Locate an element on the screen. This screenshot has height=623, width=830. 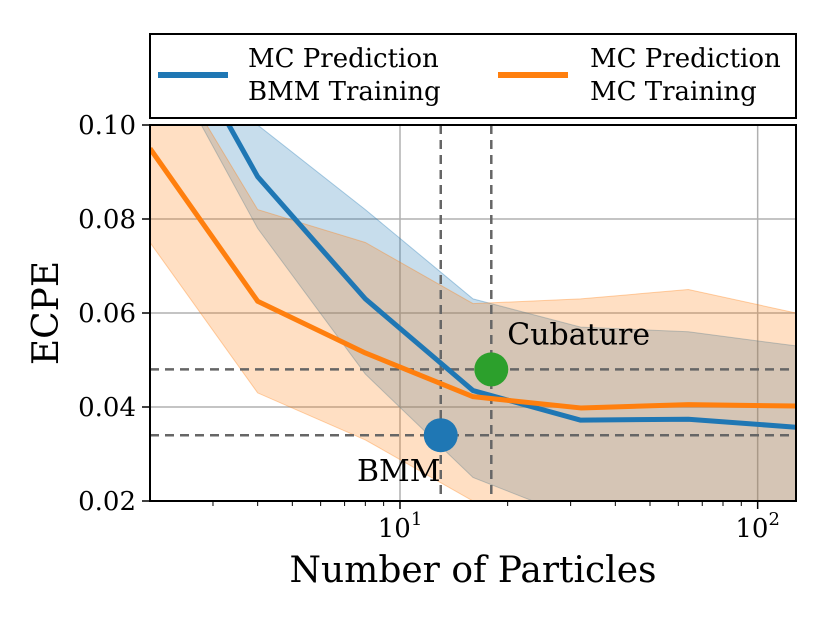
y-tick-label: 0.06 is located at coordinates (107, 314).